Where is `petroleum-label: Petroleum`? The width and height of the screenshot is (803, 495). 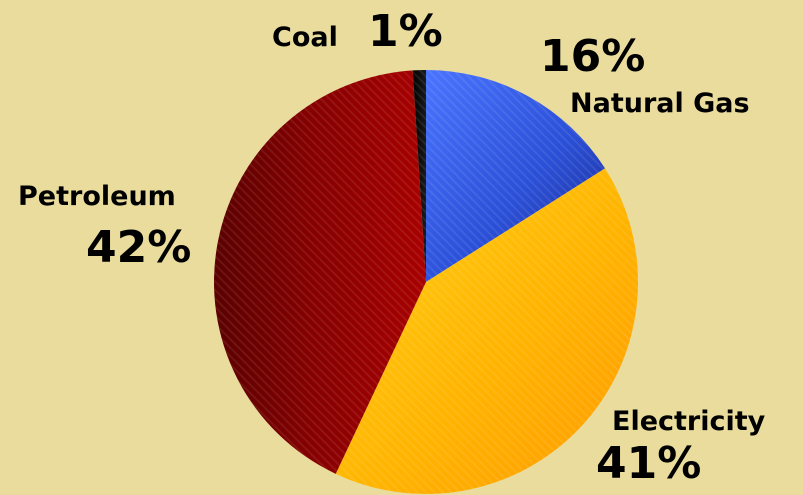 petroleum-label: Petroleum is located at coordinates (97, 196).